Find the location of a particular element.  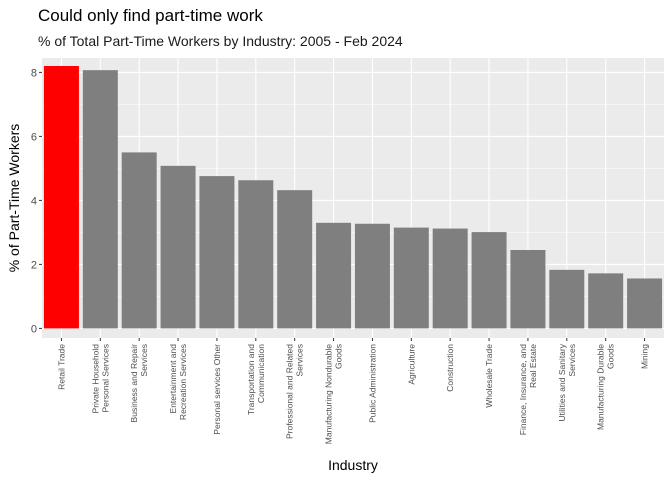

x-tick-label: Manufacturing NondurableGoods is located at coordinates (334, 394).